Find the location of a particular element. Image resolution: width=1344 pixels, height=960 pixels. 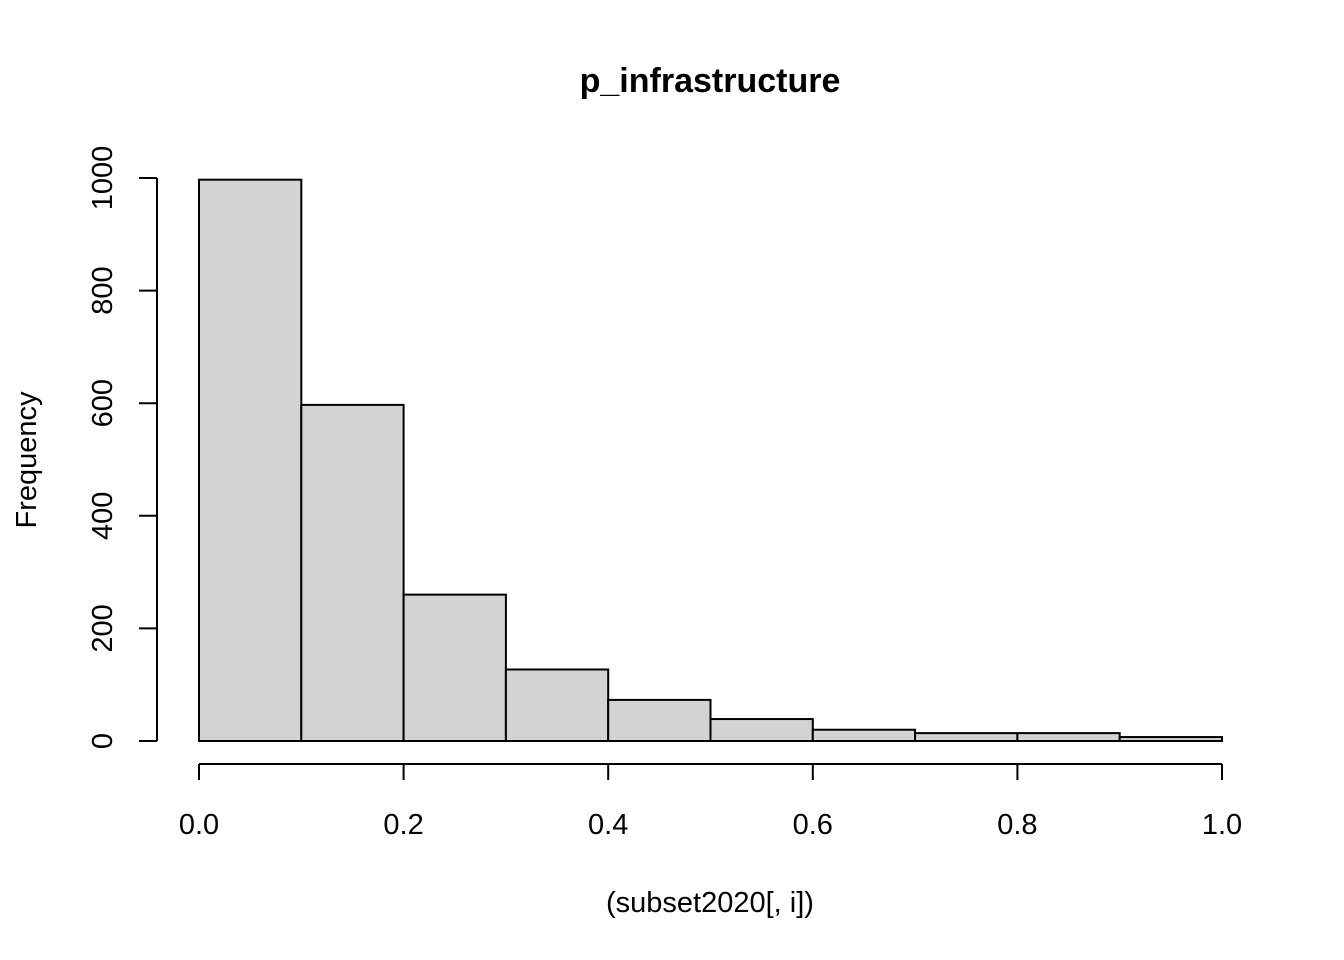

x-axis-label: (subset2020[, i]) is located at coordinates (710, 903).